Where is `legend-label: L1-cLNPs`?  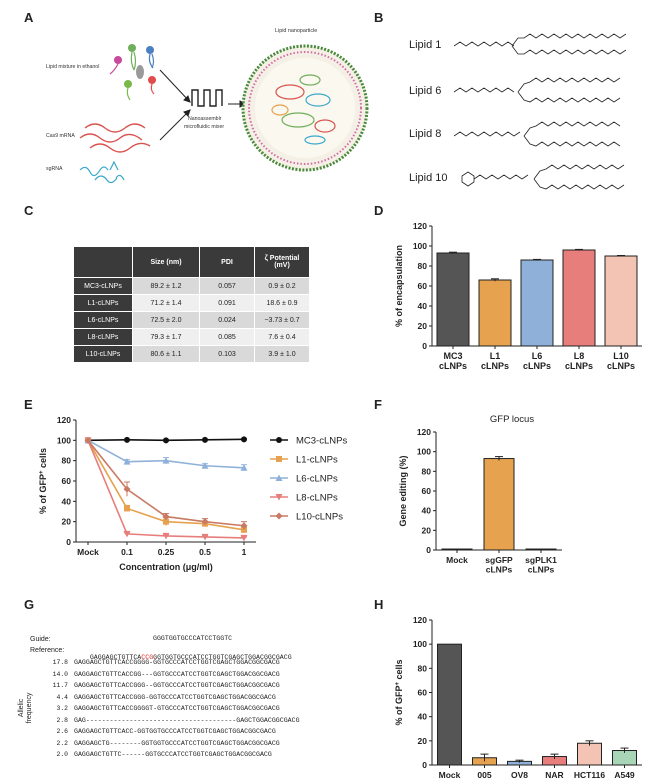
legend-label: L1-cLNPs is located at coordinates (317, 460).